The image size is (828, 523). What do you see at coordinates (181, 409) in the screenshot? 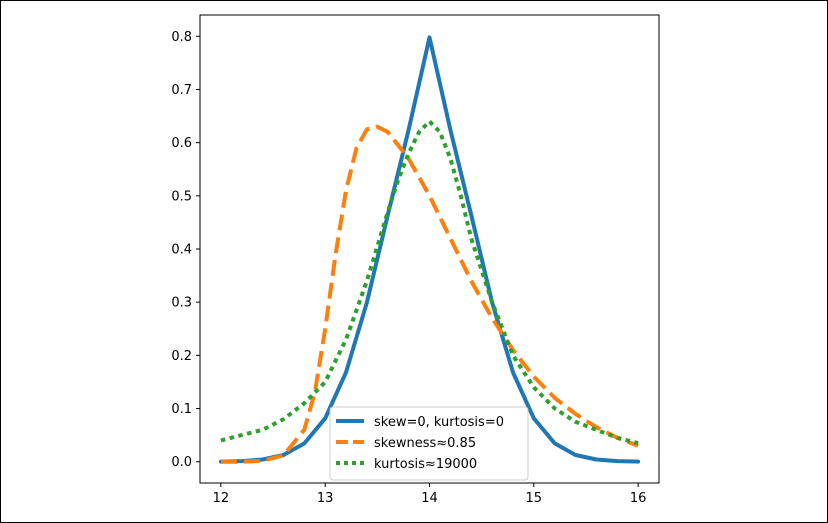
I see `y-tick-label: 0.1` at bounding box center [181, 409].